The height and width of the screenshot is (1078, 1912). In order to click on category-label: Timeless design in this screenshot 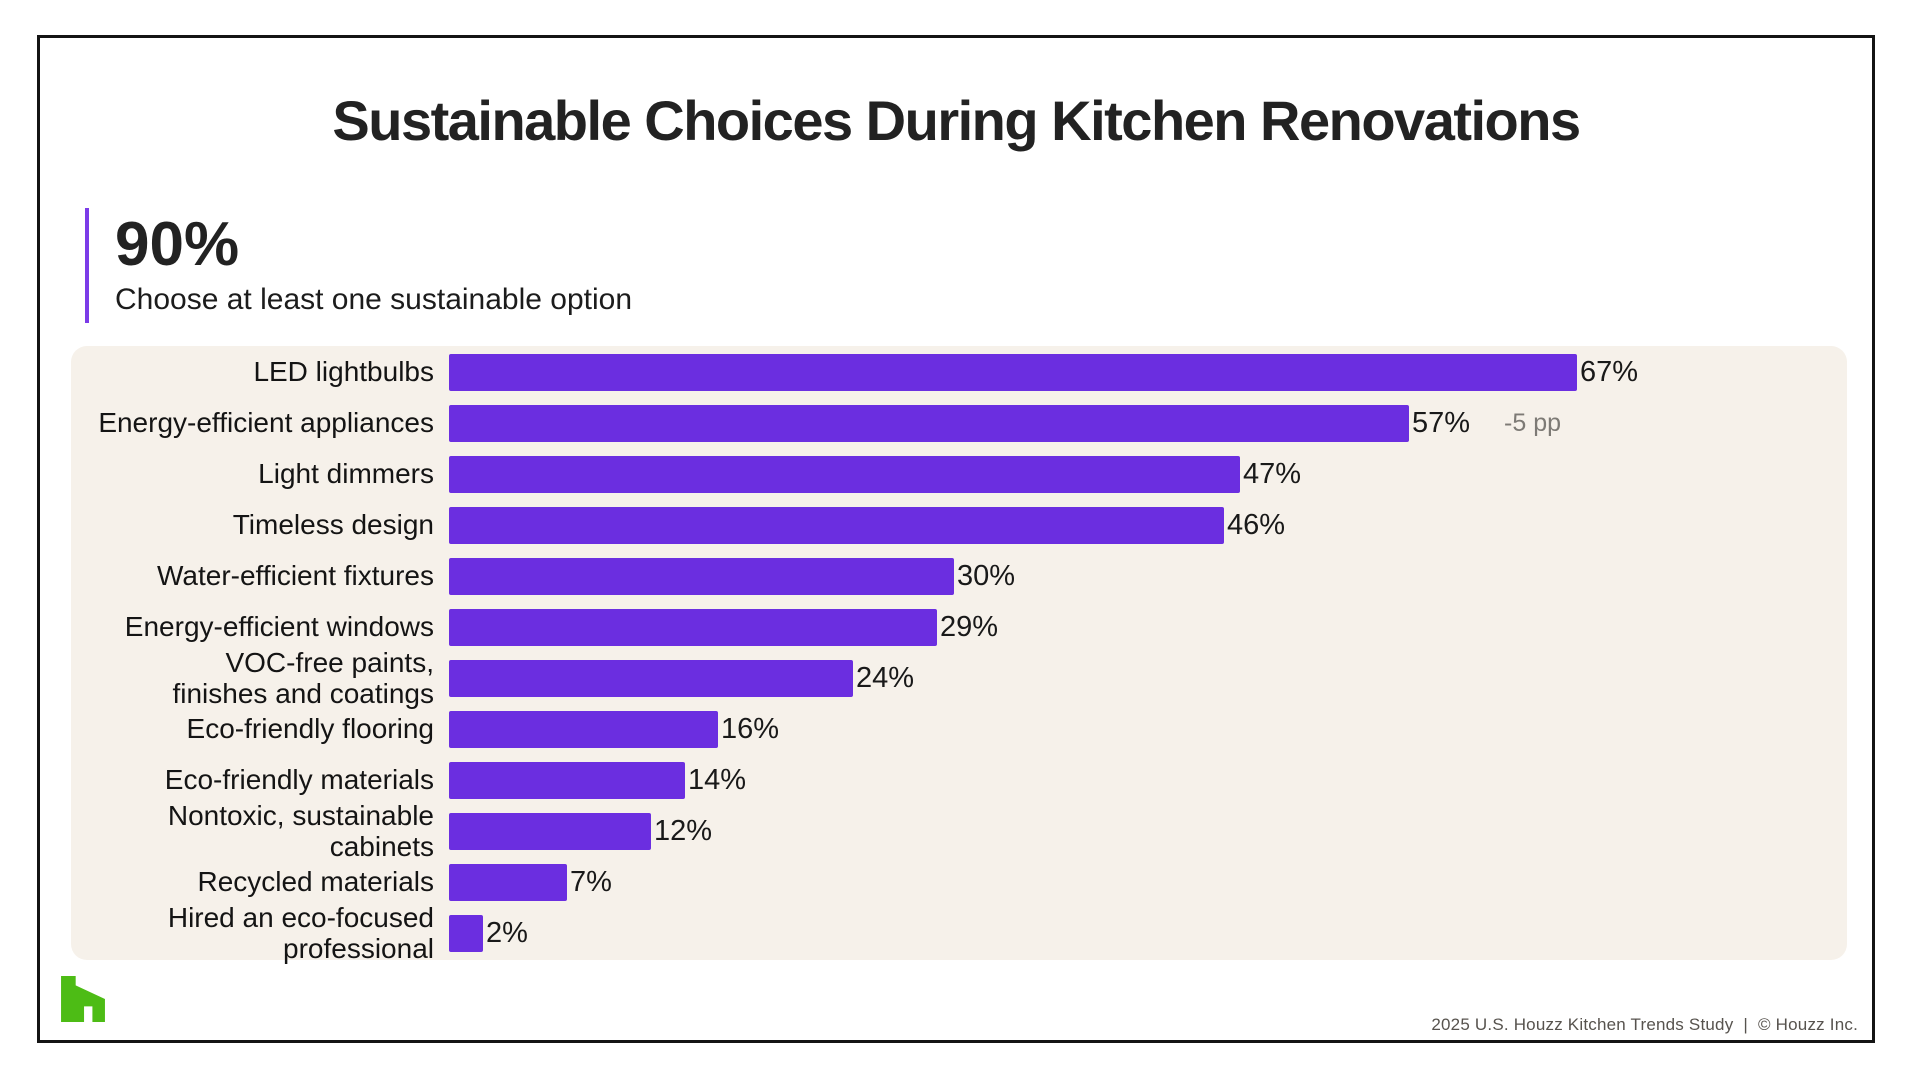, I will do `click(333, 525)`.